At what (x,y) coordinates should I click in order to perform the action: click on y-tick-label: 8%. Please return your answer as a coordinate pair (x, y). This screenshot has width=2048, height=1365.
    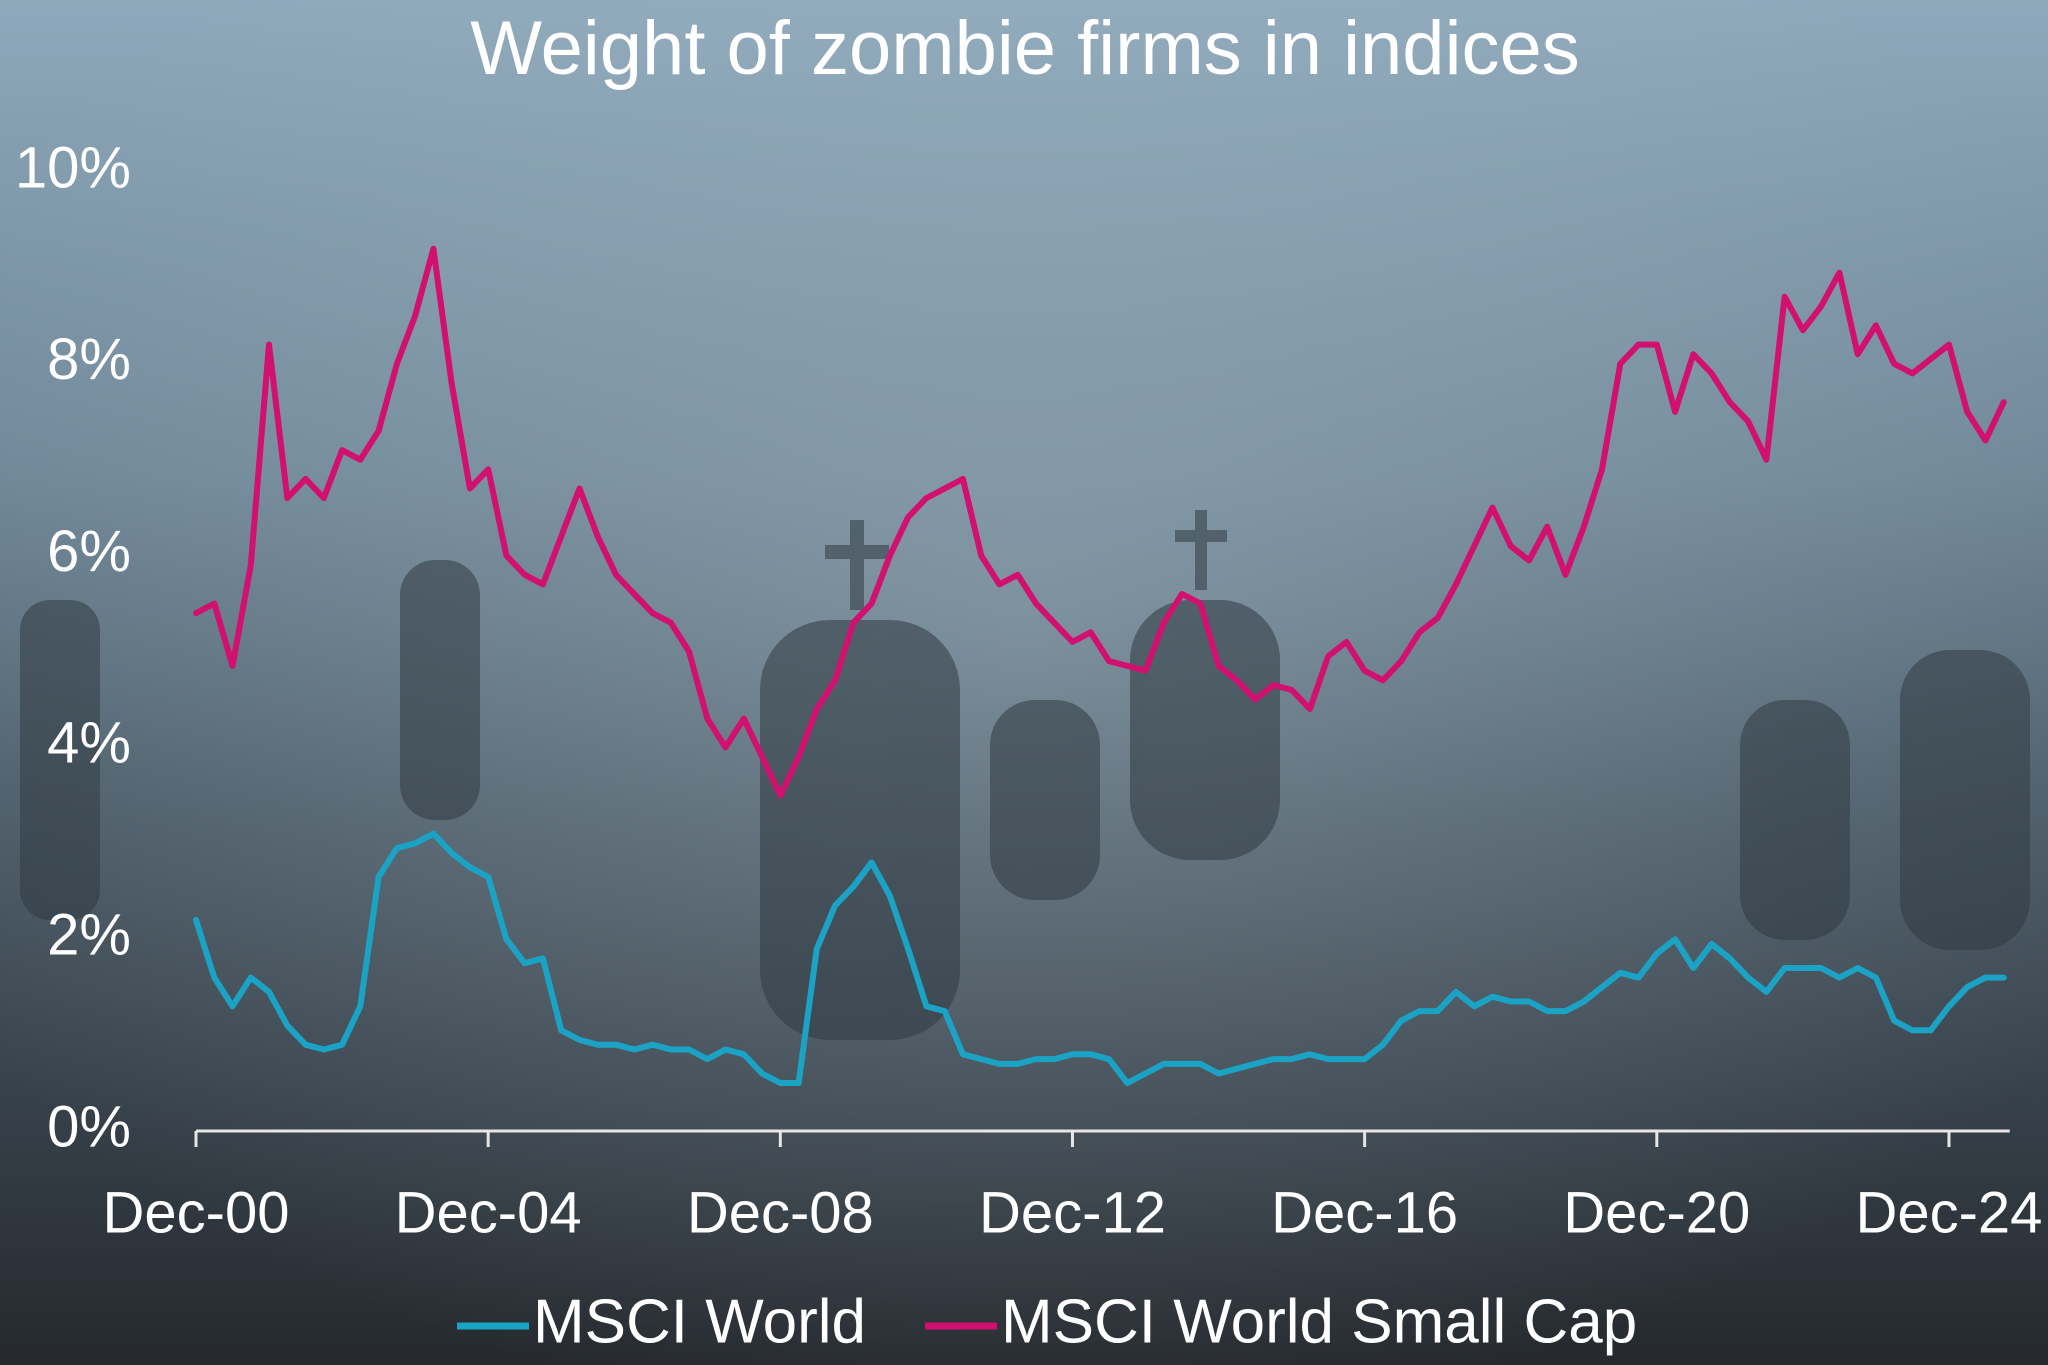
    Looking at the image, I should click on (89, 359).